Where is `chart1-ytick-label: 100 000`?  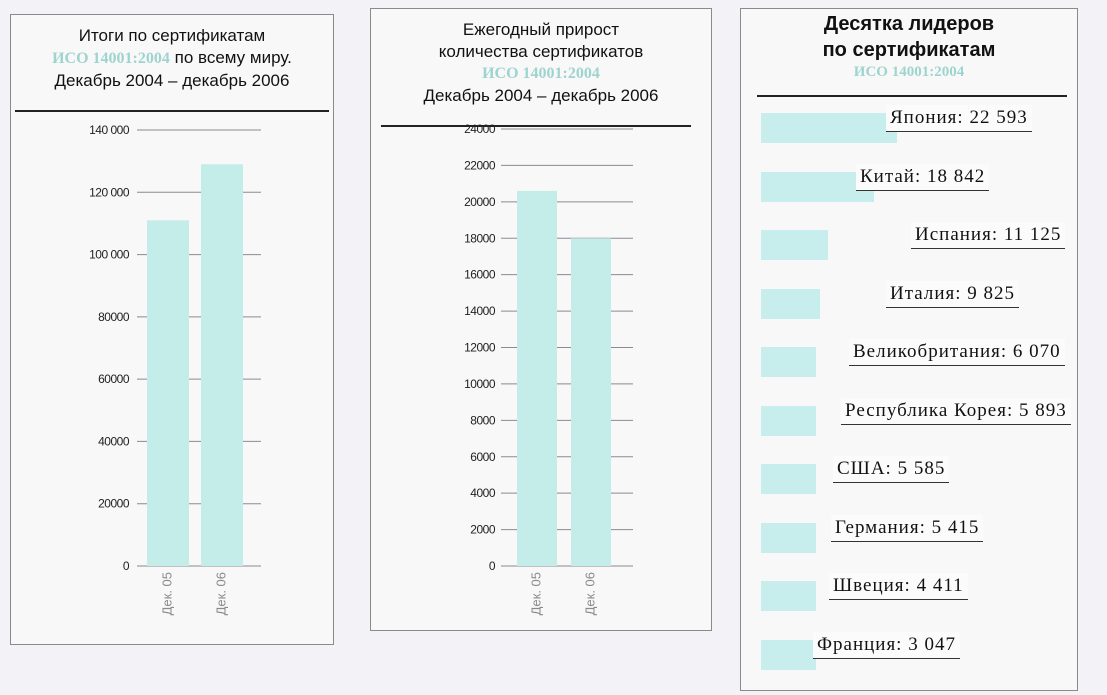
chart1-ytick-label: 100 000 is located at coordinates (109, 255).